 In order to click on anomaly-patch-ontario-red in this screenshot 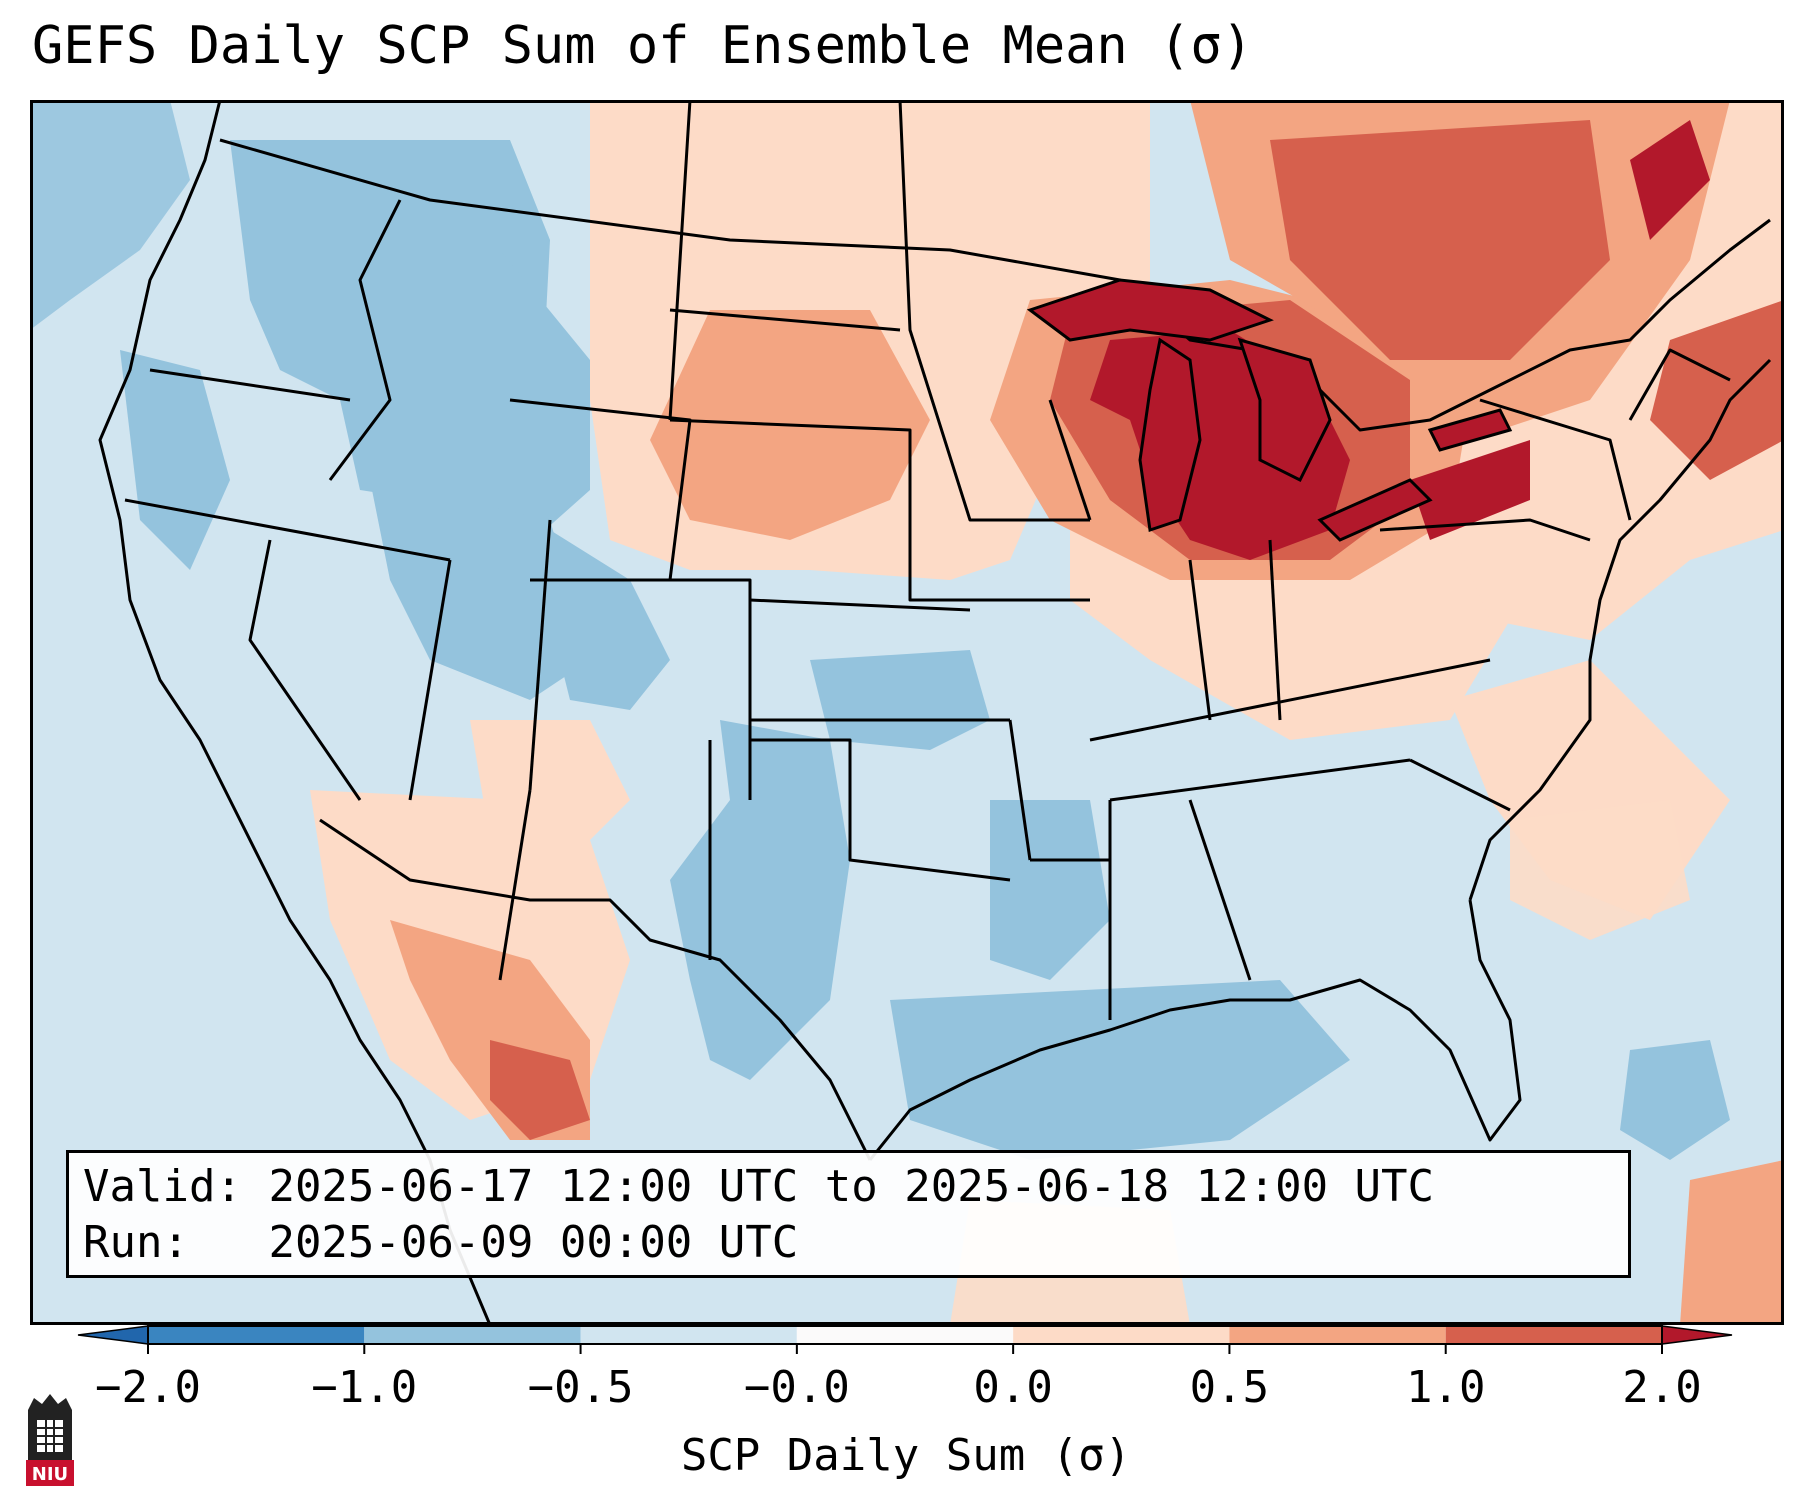, I will do `click(1440, 240)`.